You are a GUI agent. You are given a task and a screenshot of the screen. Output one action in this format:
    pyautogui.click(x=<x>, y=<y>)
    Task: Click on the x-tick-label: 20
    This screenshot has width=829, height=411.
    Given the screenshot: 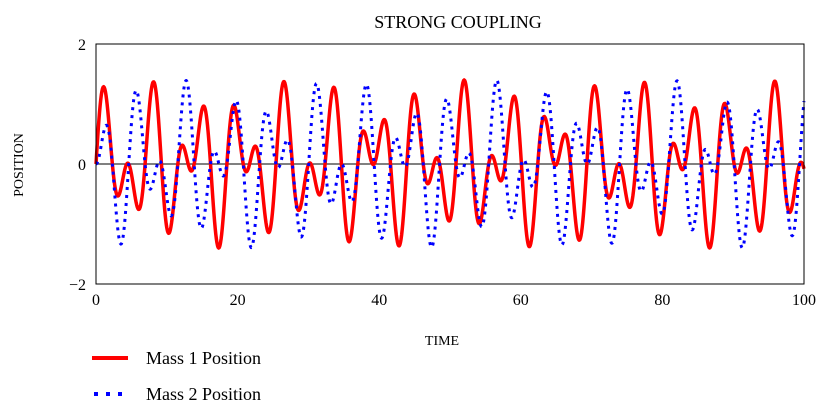 What is the action you would take?
    pyautogui.click(x=238, y=300)
    